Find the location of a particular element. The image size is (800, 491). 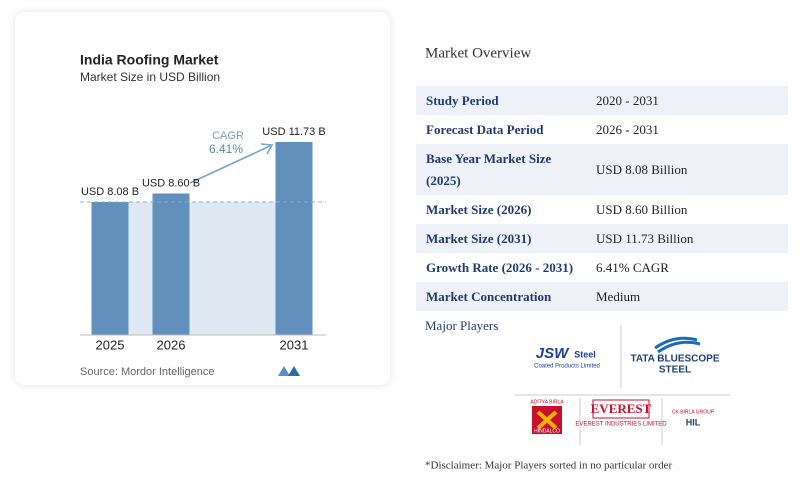

chart-title: India Roofing Market is located at coordinates (149, 60).